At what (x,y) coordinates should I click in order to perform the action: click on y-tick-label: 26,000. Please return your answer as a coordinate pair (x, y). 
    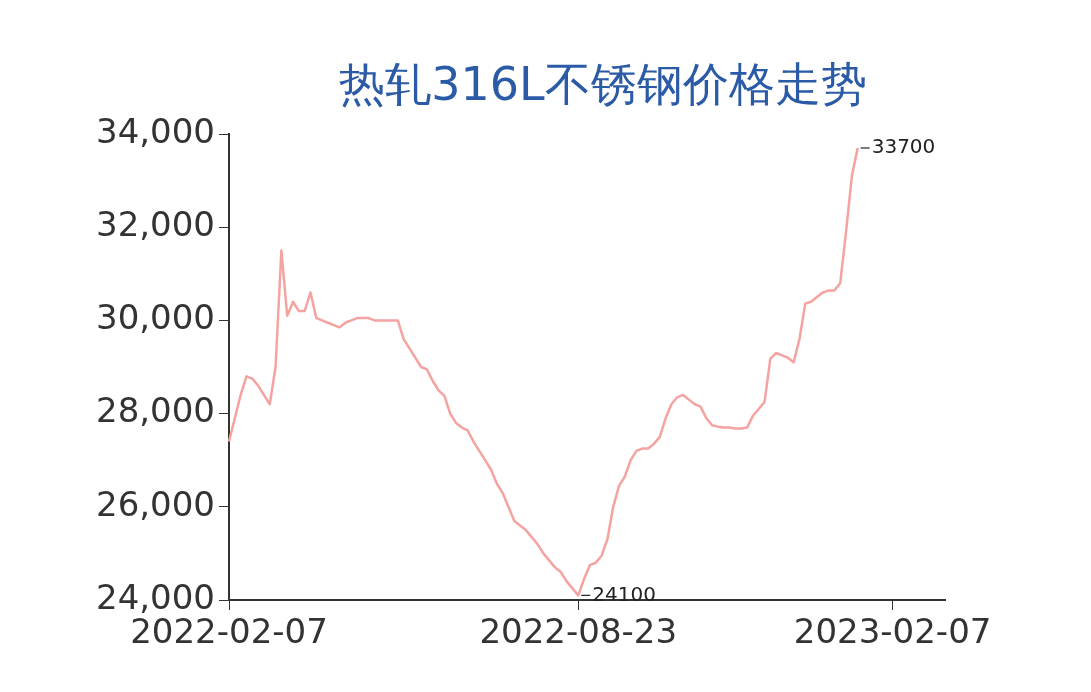
    Looking at the image, I should click on (155, 503).